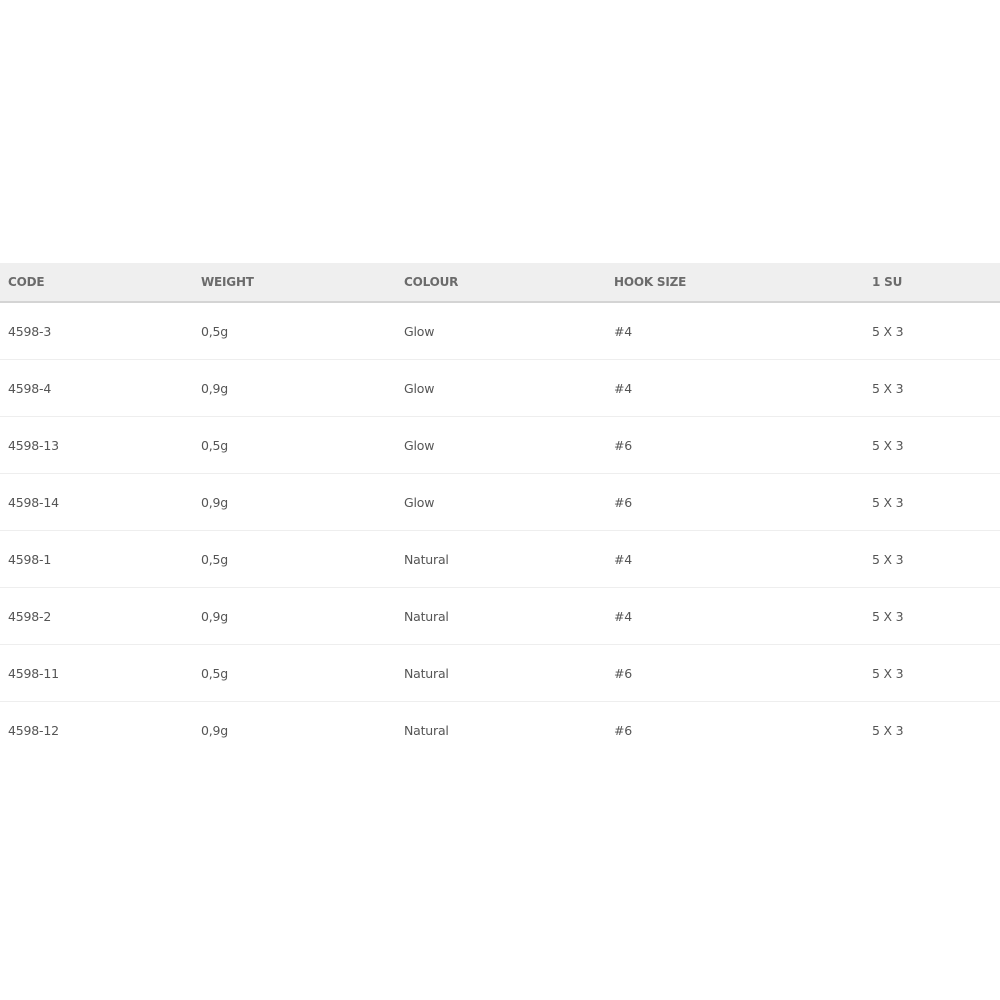 The height and width of the screenshot is (1000, 1000). I want to click on cell-code: 4598-1, so click(96, 559).